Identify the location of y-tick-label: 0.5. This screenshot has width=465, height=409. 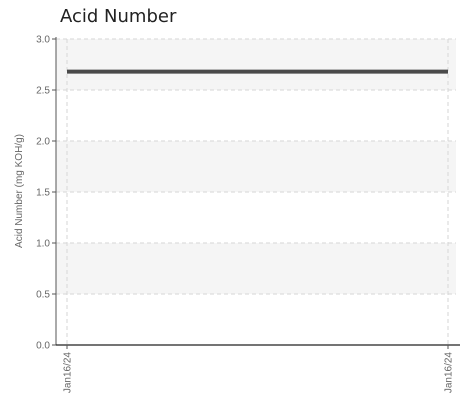
(43, 295).